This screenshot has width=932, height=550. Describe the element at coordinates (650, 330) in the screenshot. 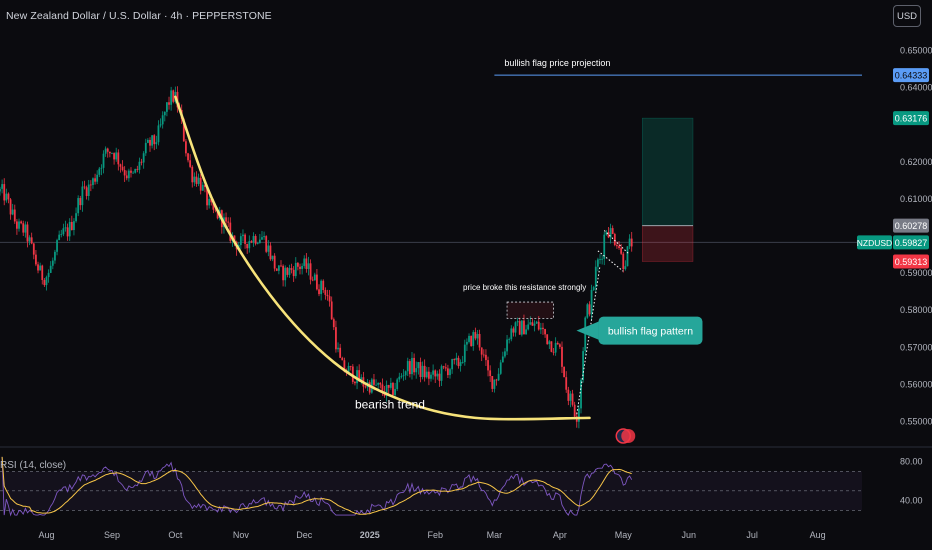

I see `callout-box` at that location.